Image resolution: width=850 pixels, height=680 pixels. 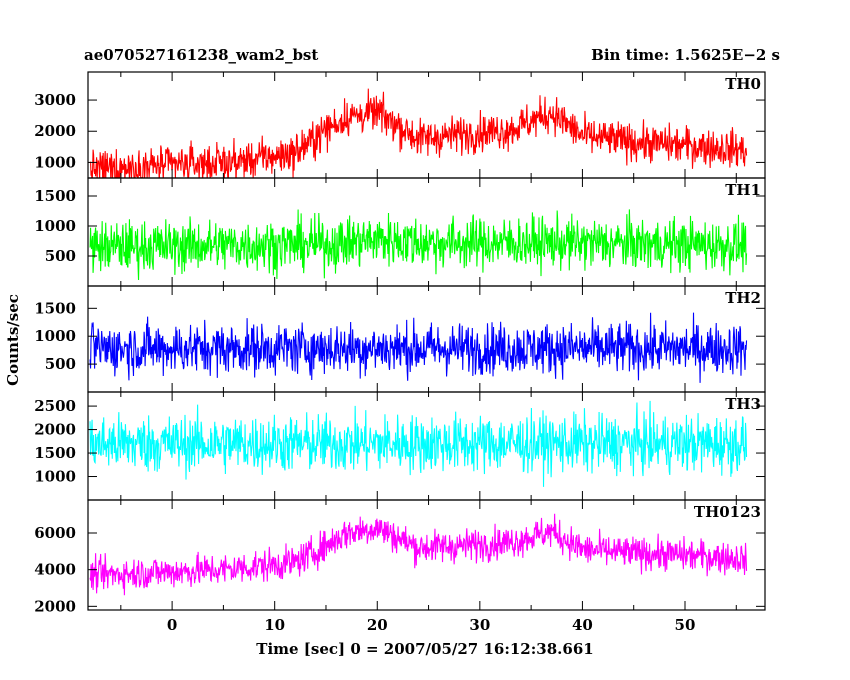 What do you see at coordinates (685, 625) in the screenshot?
I see `x-tick-label: 50` at bounding box center [685, 625].